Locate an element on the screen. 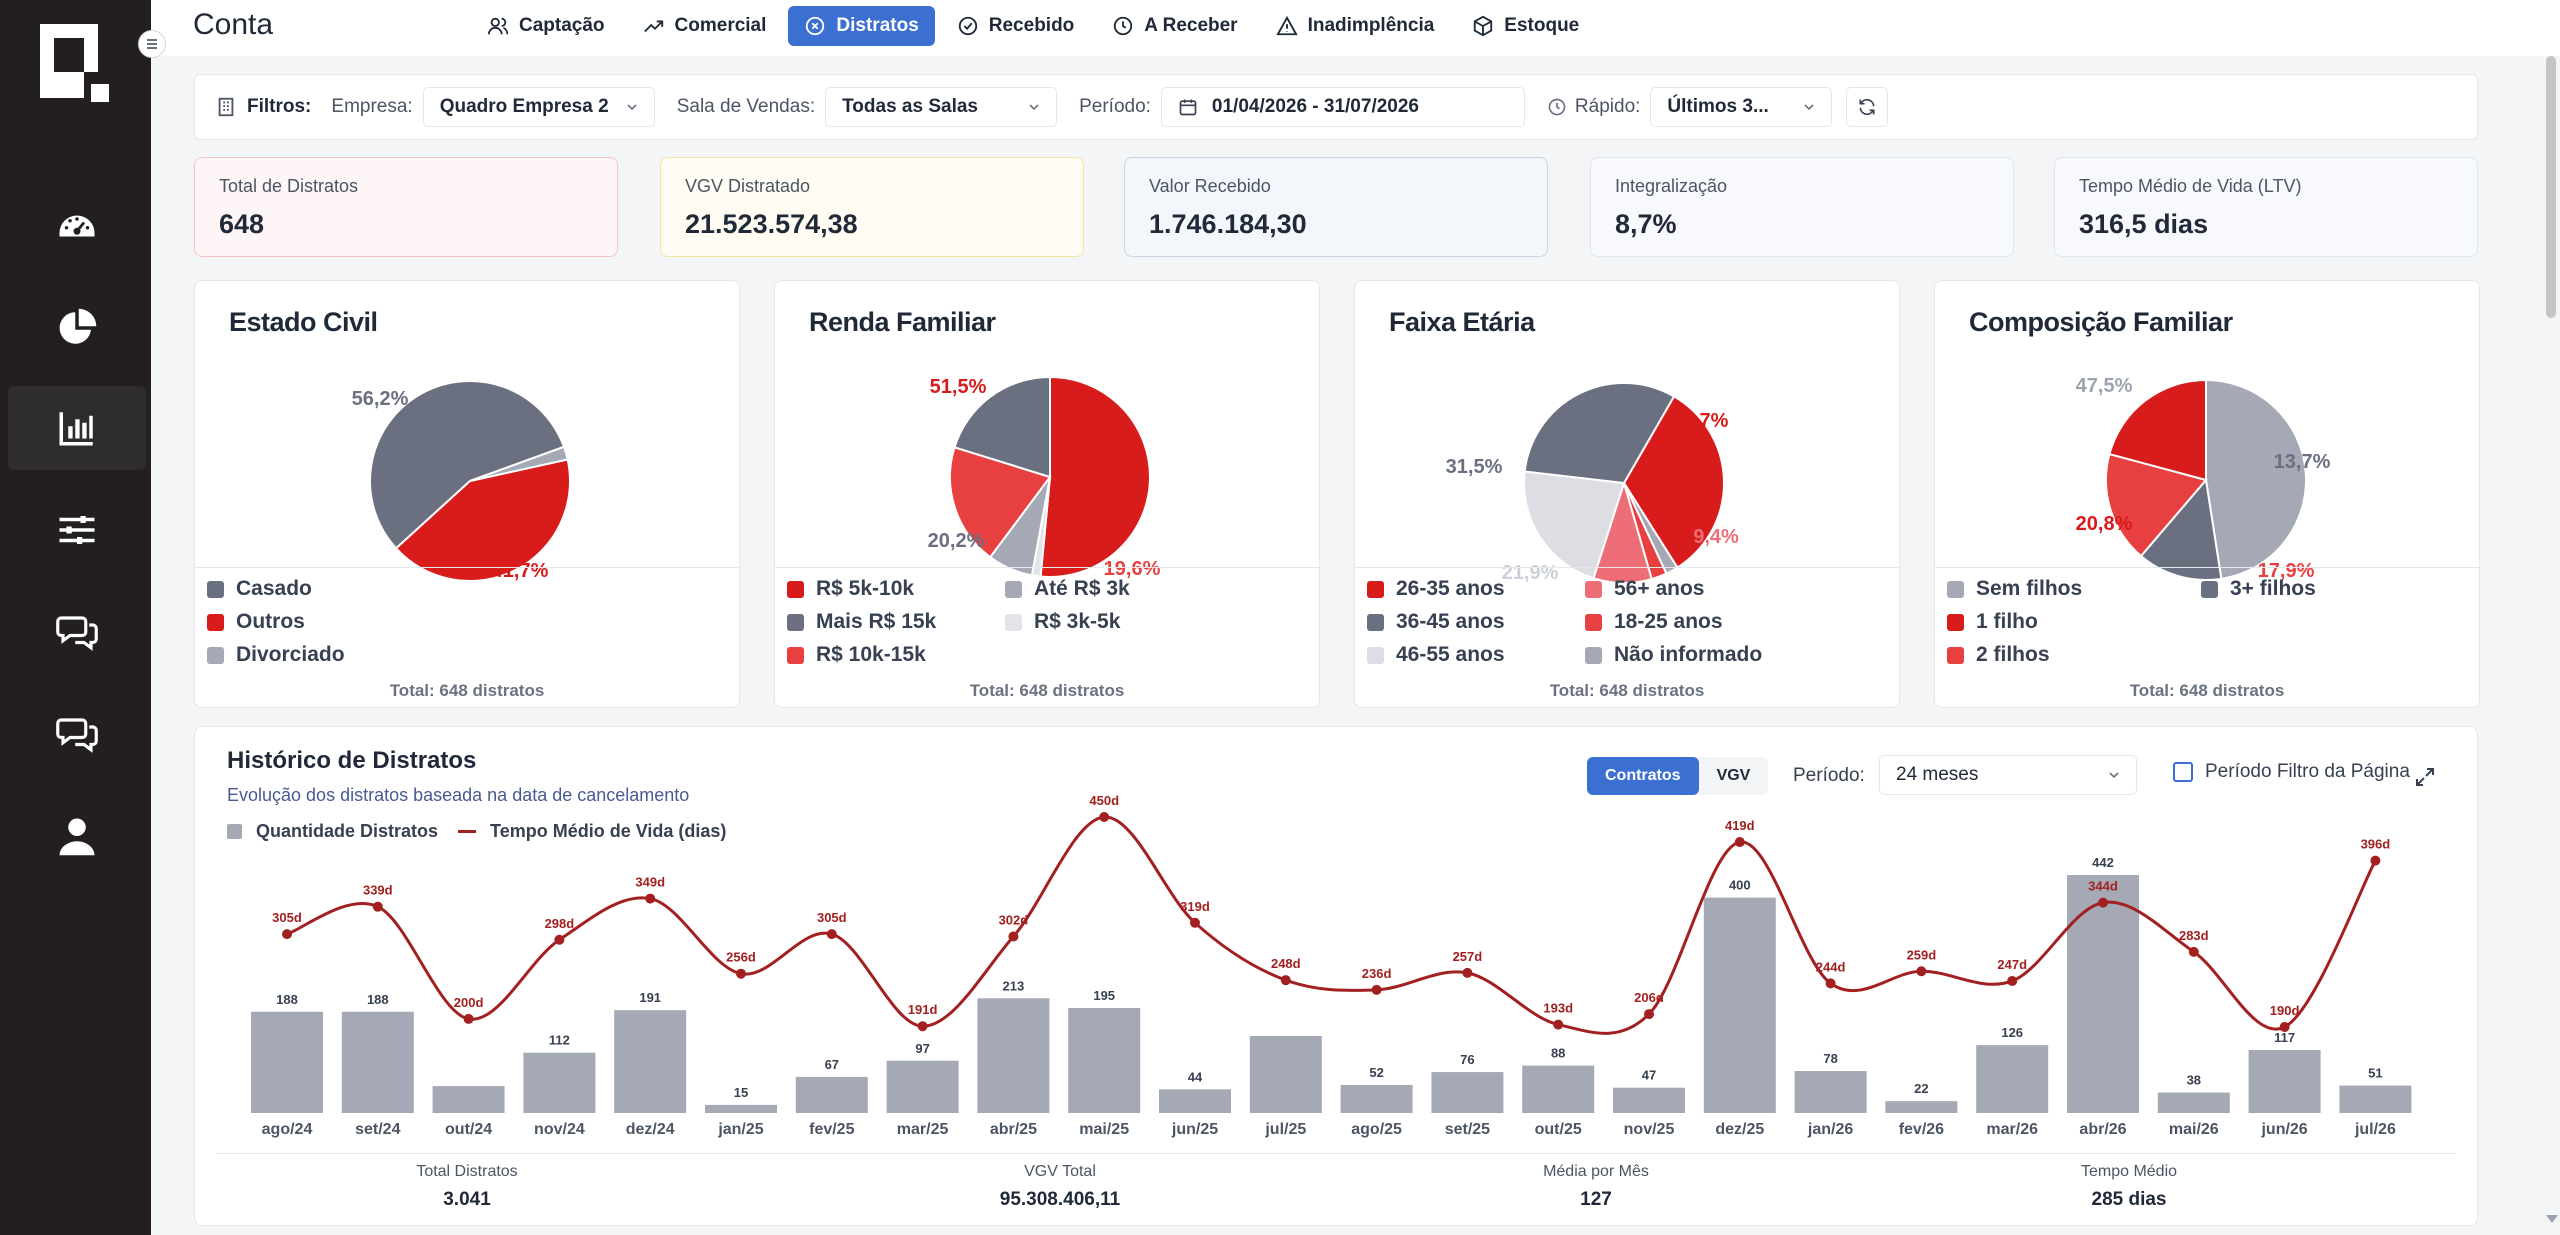 The height and width of the screenshot is (1235, 2560). sidebar-item-profile is located at coordinates (77, 836).